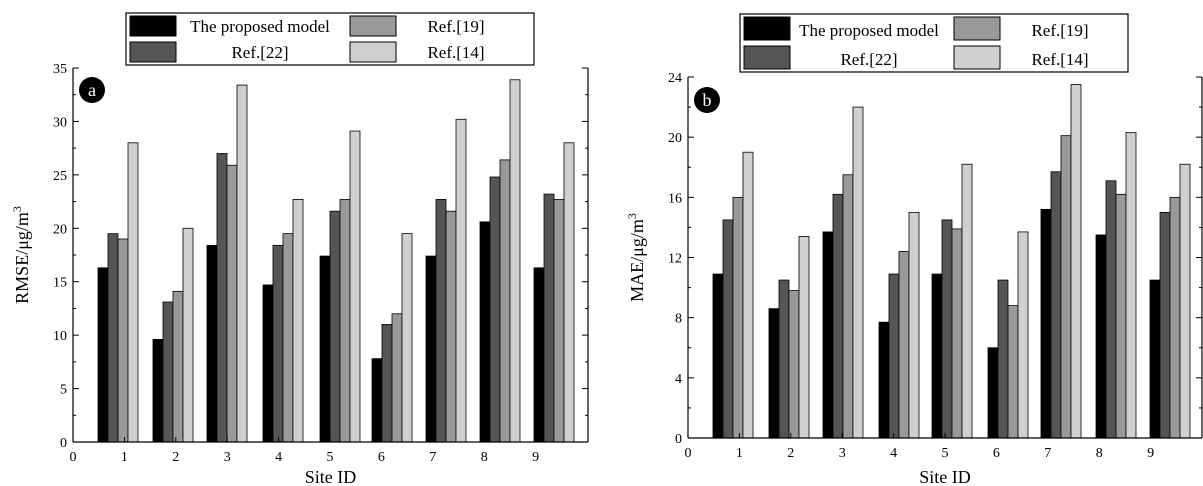 Image resolution: width=1203 pixels, height=486 pixels. I want to click on legend-label: Ref.[22], so click(259, 52).